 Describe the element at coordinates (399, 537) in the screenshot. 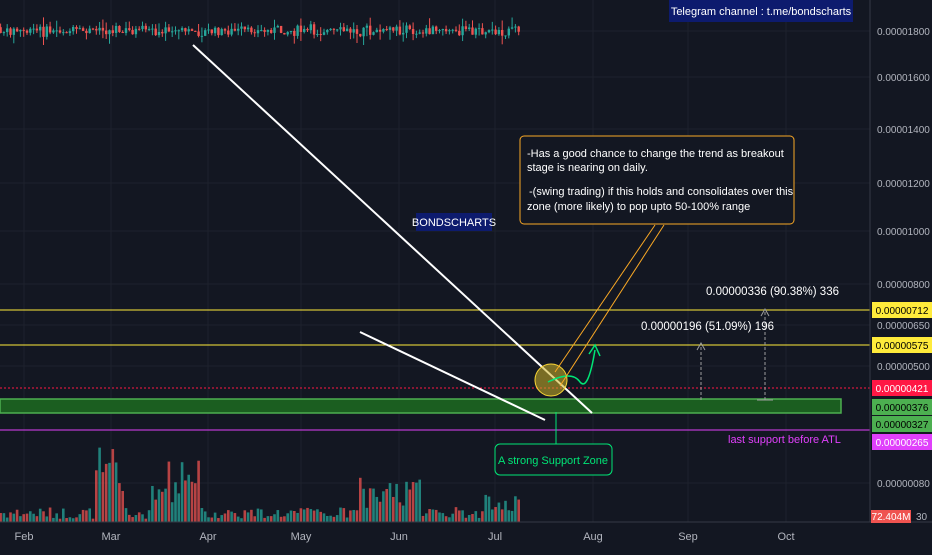

I see `x-tick-label: Jun` at that location.